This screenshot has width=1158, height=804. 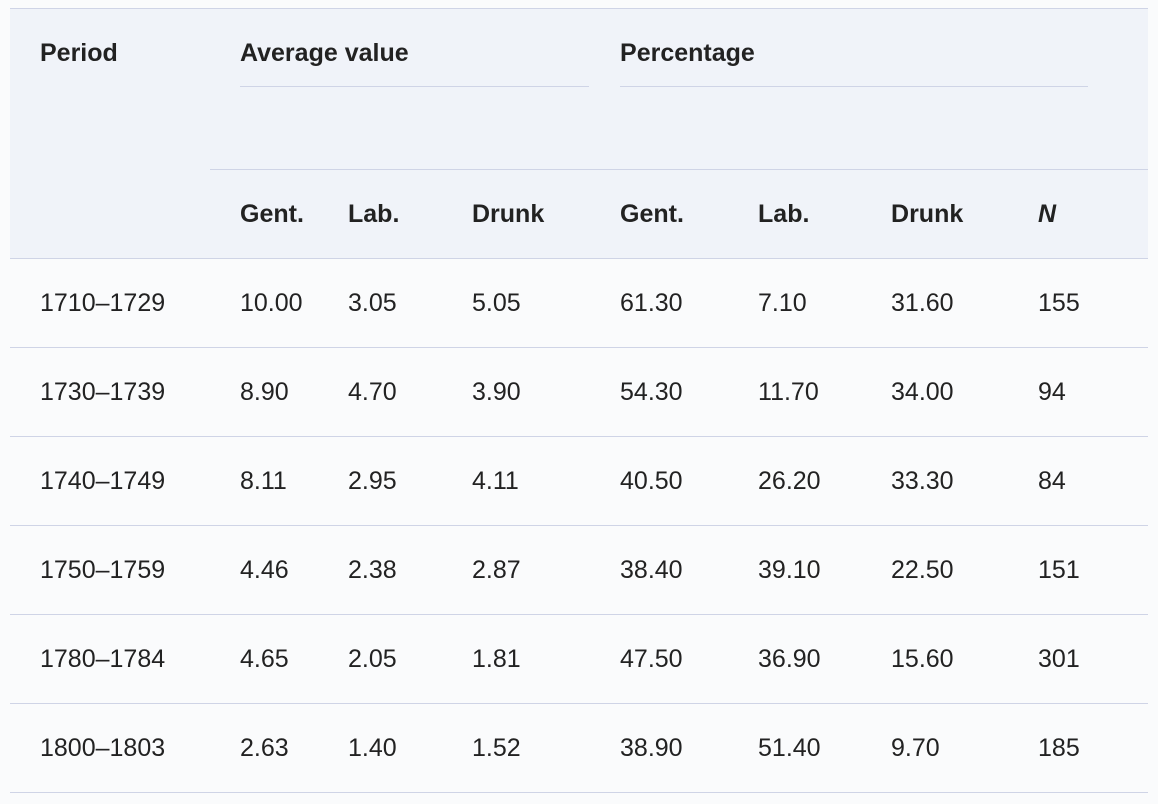 What do you see at coordinates (689, 570) in the screenshot?
I see `cell-pct-gent: 38.40` at bounding box center [689, 570].